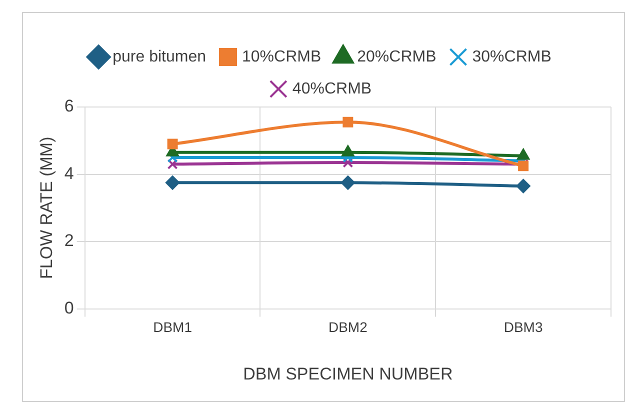 This screenshot has height=403, width=627. Describe the element at coordinates (172, 327) in the screenshot. I see `x-tick-label: DBM1` at that location.